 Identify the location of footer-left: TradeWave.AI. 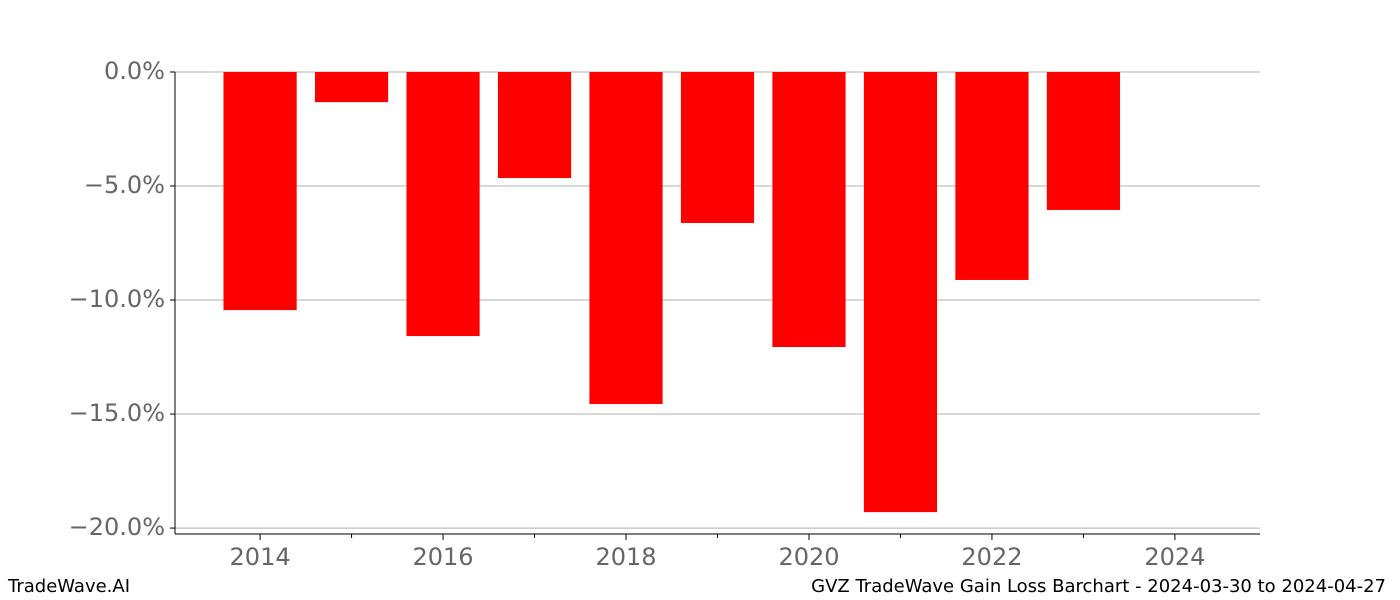
(68, 586).